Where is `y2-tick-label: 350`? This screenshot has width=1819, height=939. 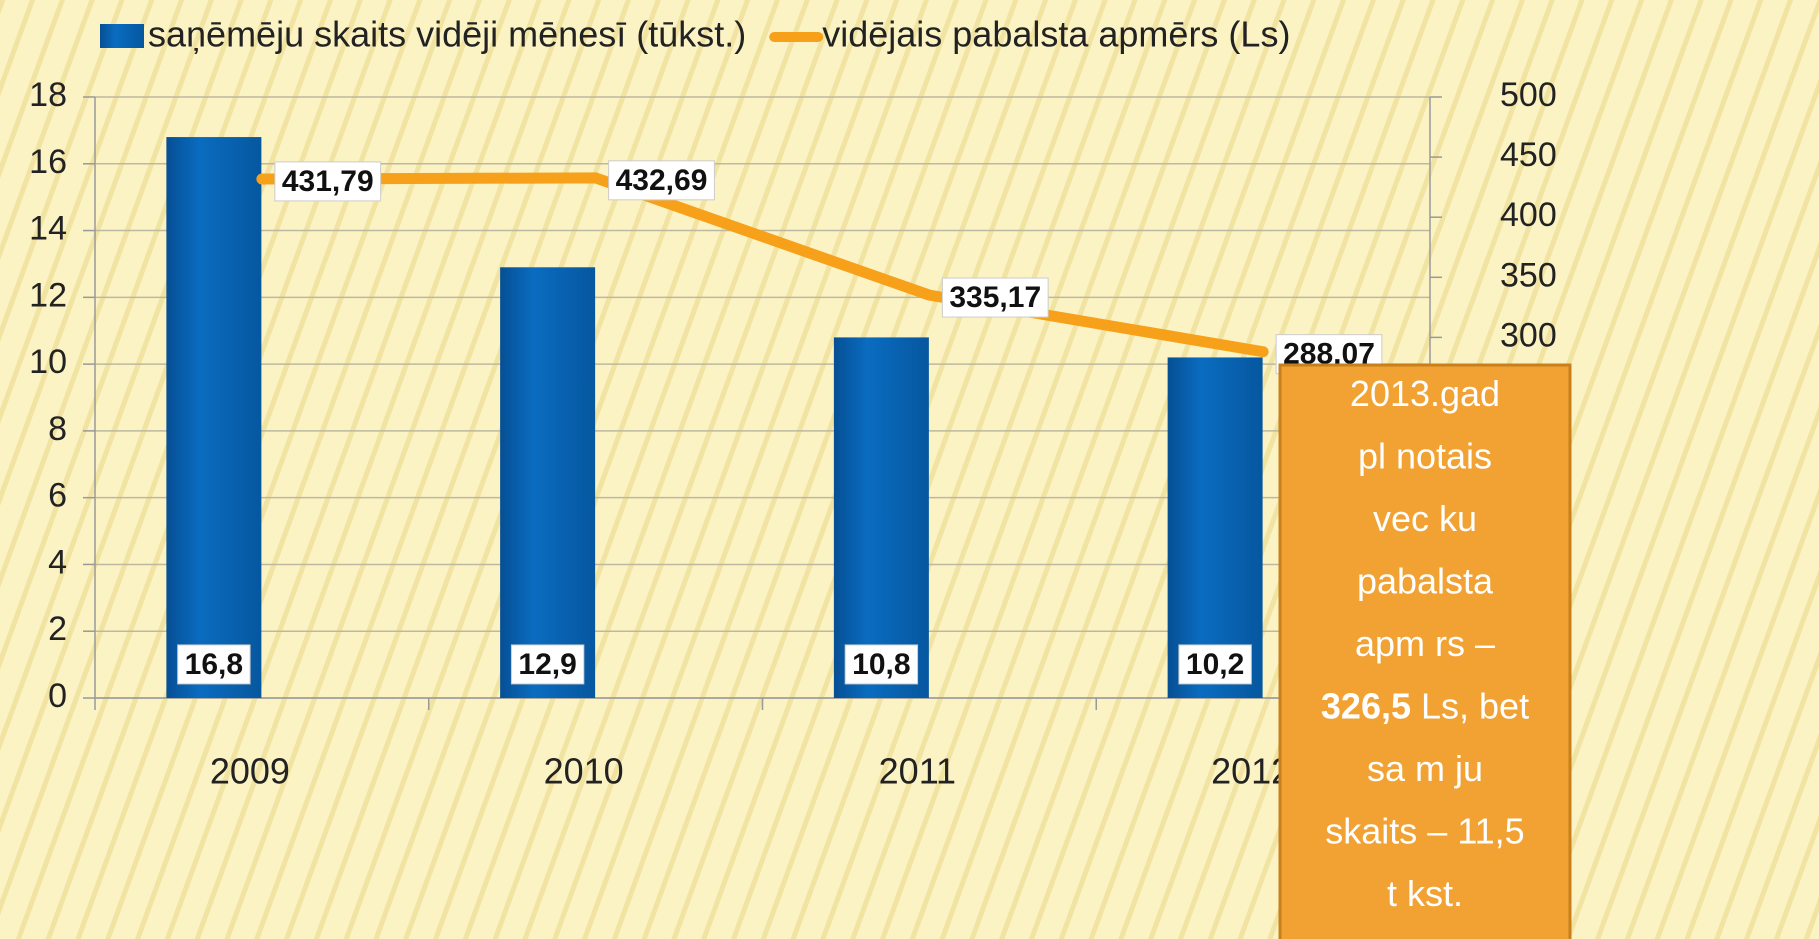 y2-tick-label: 350 is located at coordinates (1528, 275).